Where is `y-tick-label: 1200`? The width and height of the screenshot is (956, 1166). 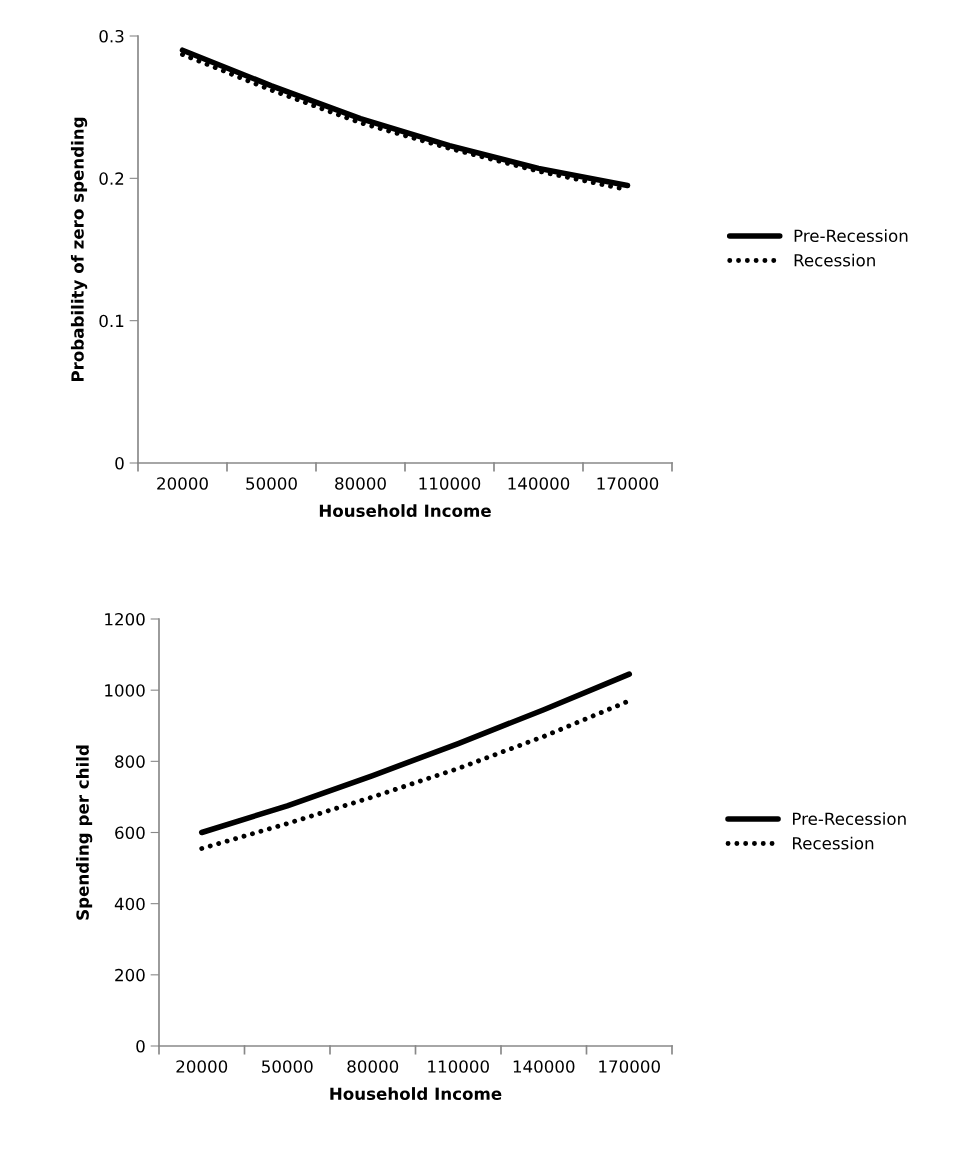
y-tick-label: 1200 is located at coordinates (125, 619).